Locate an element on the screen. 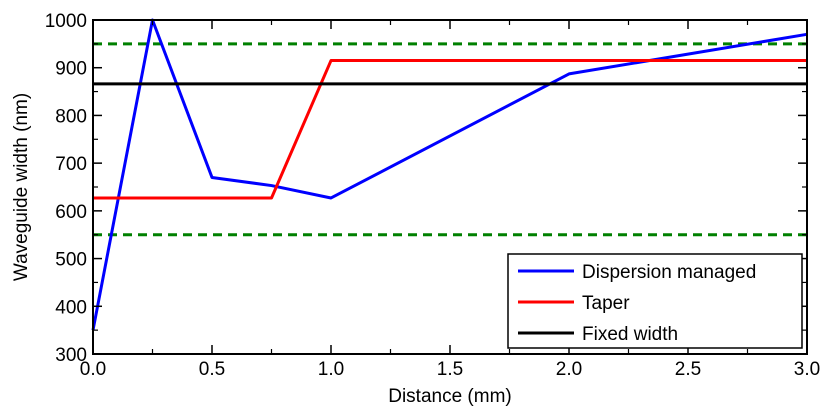 The width and height of the screenshot is (830, 410). y-tick-label: 400 is located at coordinates (71, 307).